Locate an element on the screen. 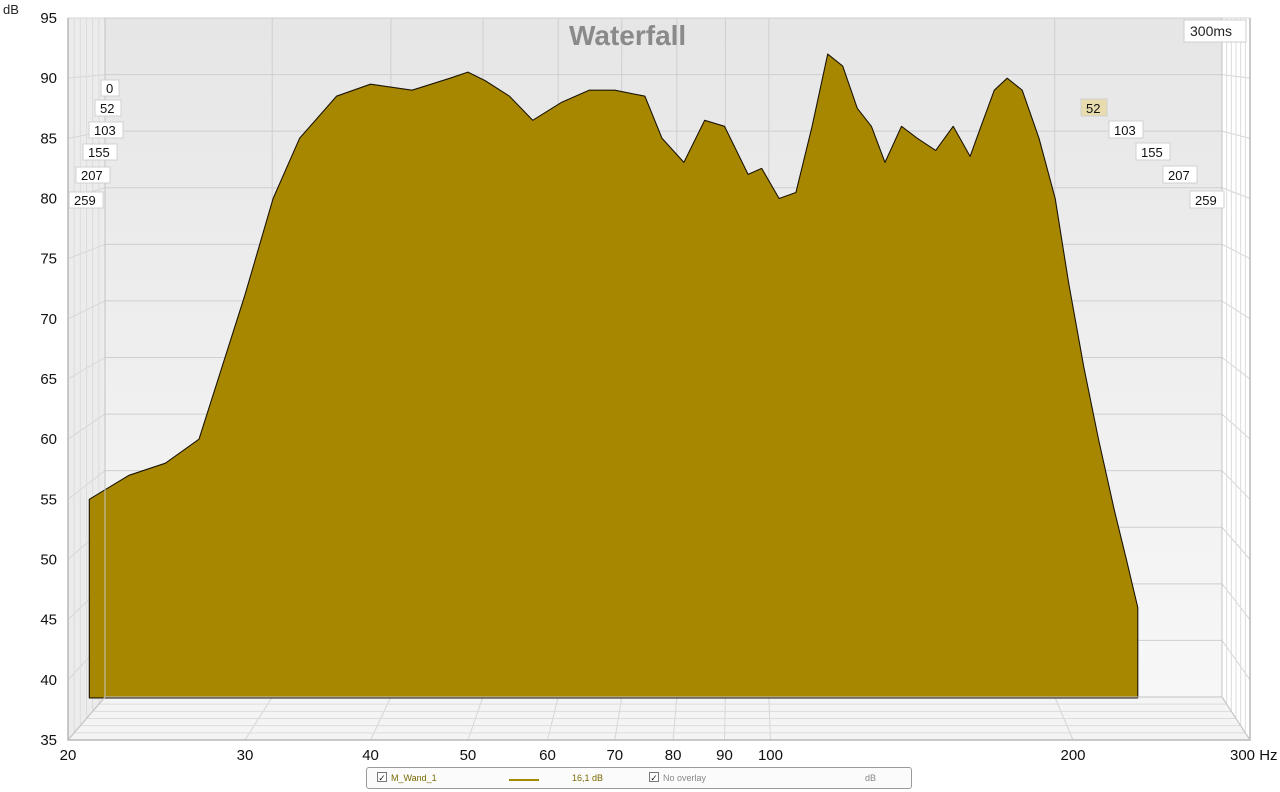 The width and height of the screenshot is (1280, 792). y-tick-label: 45 is located at coordinates (48, 620).